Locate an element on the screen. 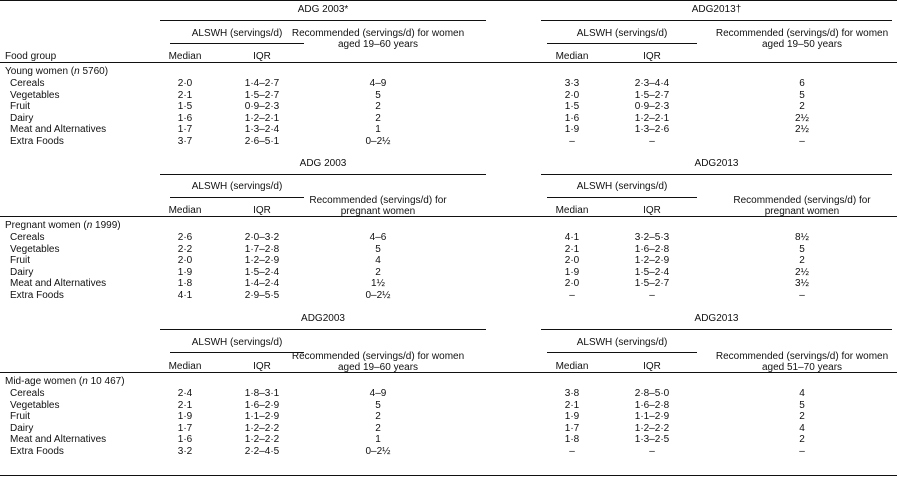 Image resolution: width=897 pixels, height=480 pixels. iqr-2003: 1·2–2·9 is located at coordinates (262, 260).